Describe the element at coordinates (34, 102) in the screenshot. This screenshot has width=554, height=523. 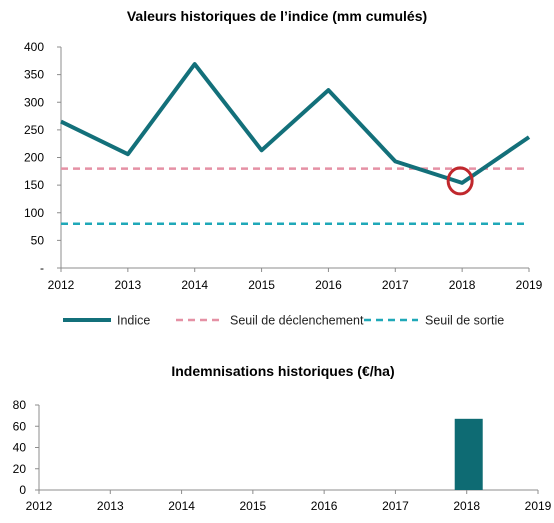
I see `index-y-tick-label: 300` at that location.